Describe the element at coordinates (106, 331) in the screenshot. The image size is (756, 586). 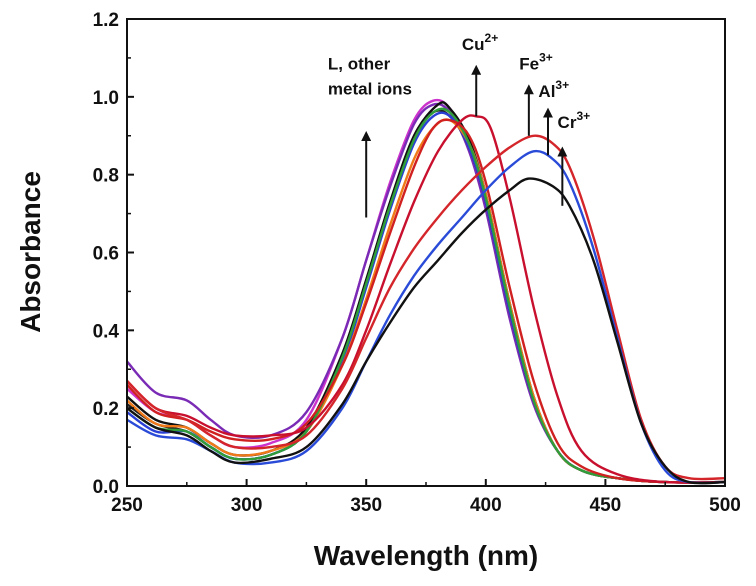
I see `y-tick-label: 0.4` at that location.